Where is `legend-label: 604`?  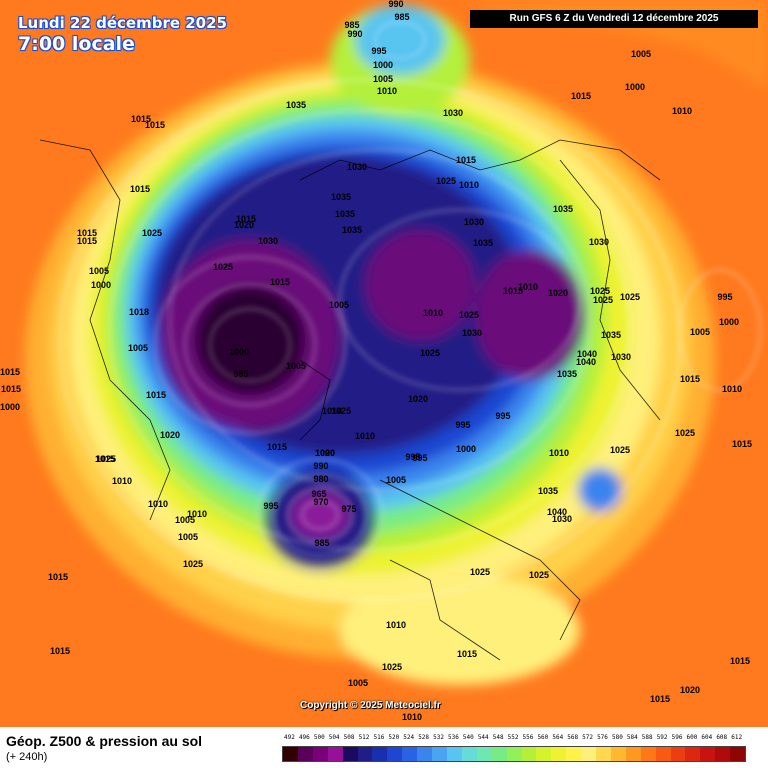 legend-label: 604 is located at coordinates (707, 737).